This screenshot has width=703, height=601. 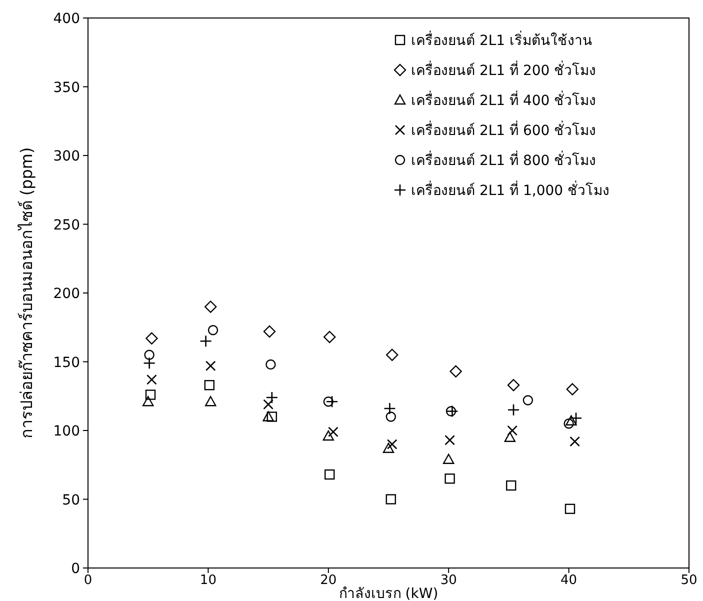 I want to click on y-tick-label: 150, so click(x=66, y=362).